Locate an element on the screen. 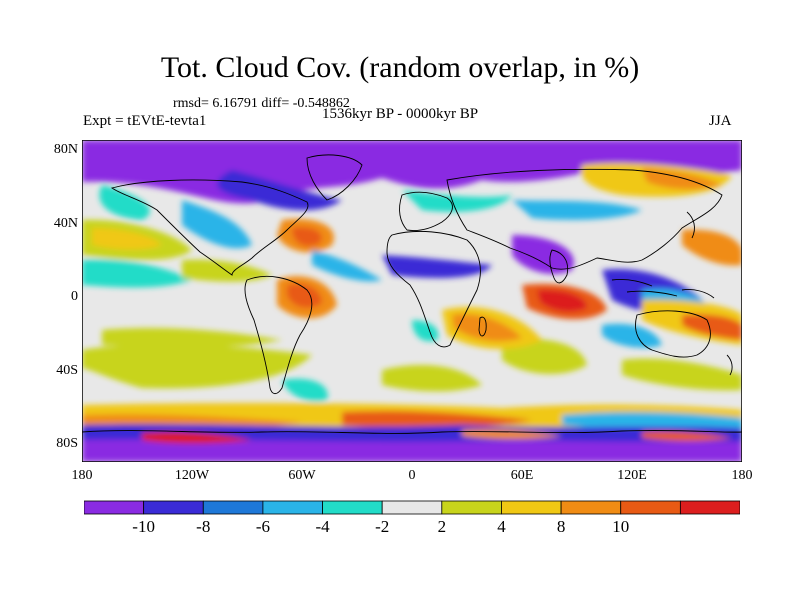 This screenshot has width=800, height=600. plot-title: Tot. Cloud Cov. (random overlap, in %) is located at coordinates (400, 67).